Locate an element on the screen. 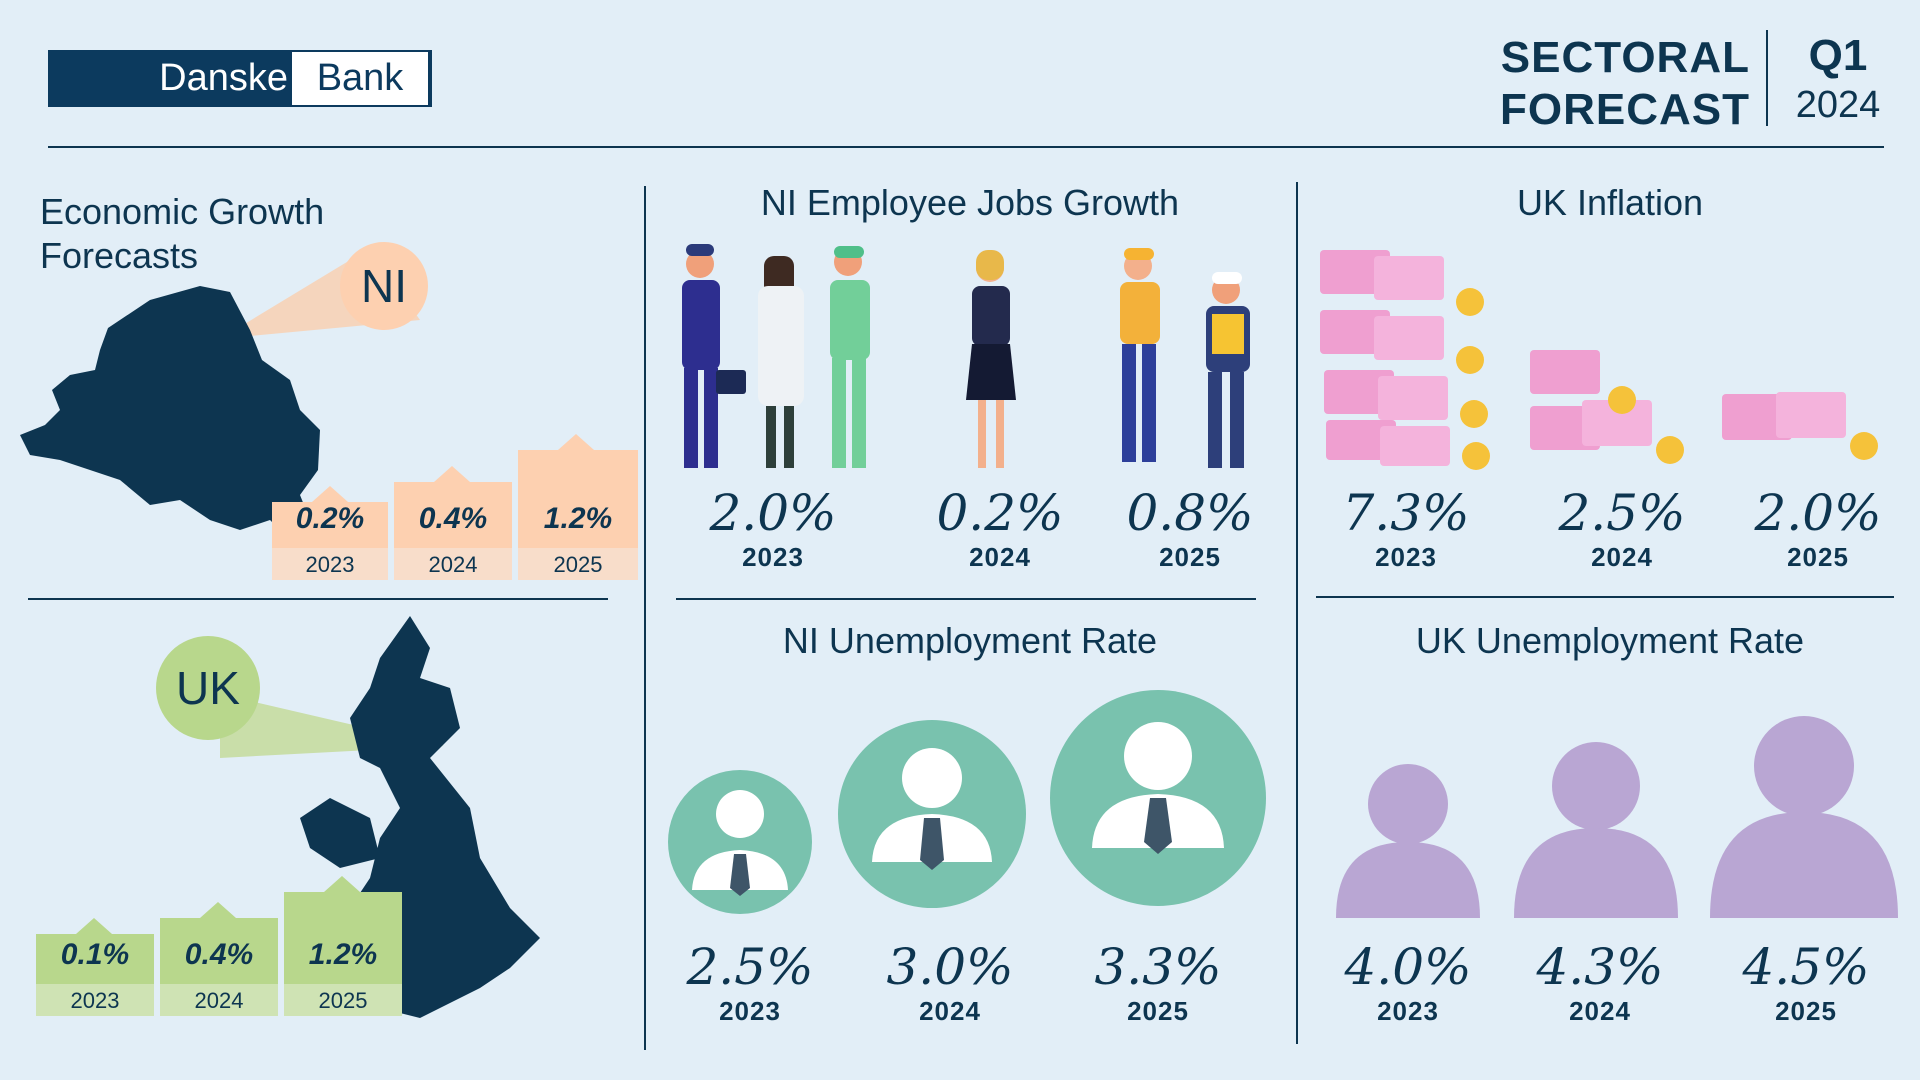 The image size is (1920, 1080). ni-unemployment-icons is located at coordinates (967, 802).